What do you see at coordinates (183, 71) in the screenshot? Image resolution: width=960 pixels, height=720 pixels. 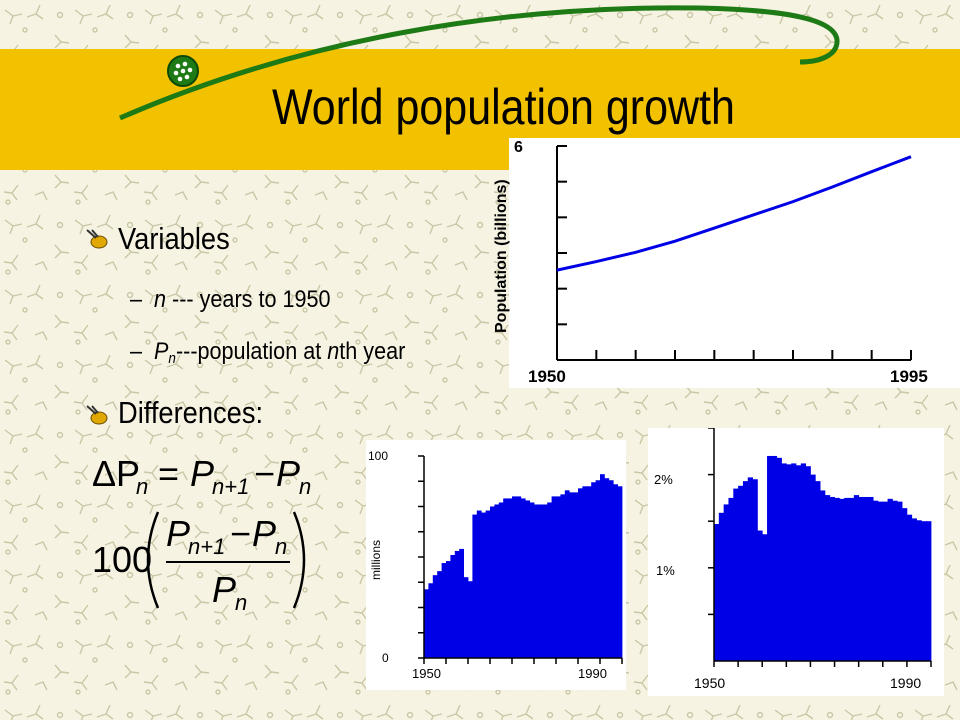 I see `knob-icon` at bounding box center [183, 71].